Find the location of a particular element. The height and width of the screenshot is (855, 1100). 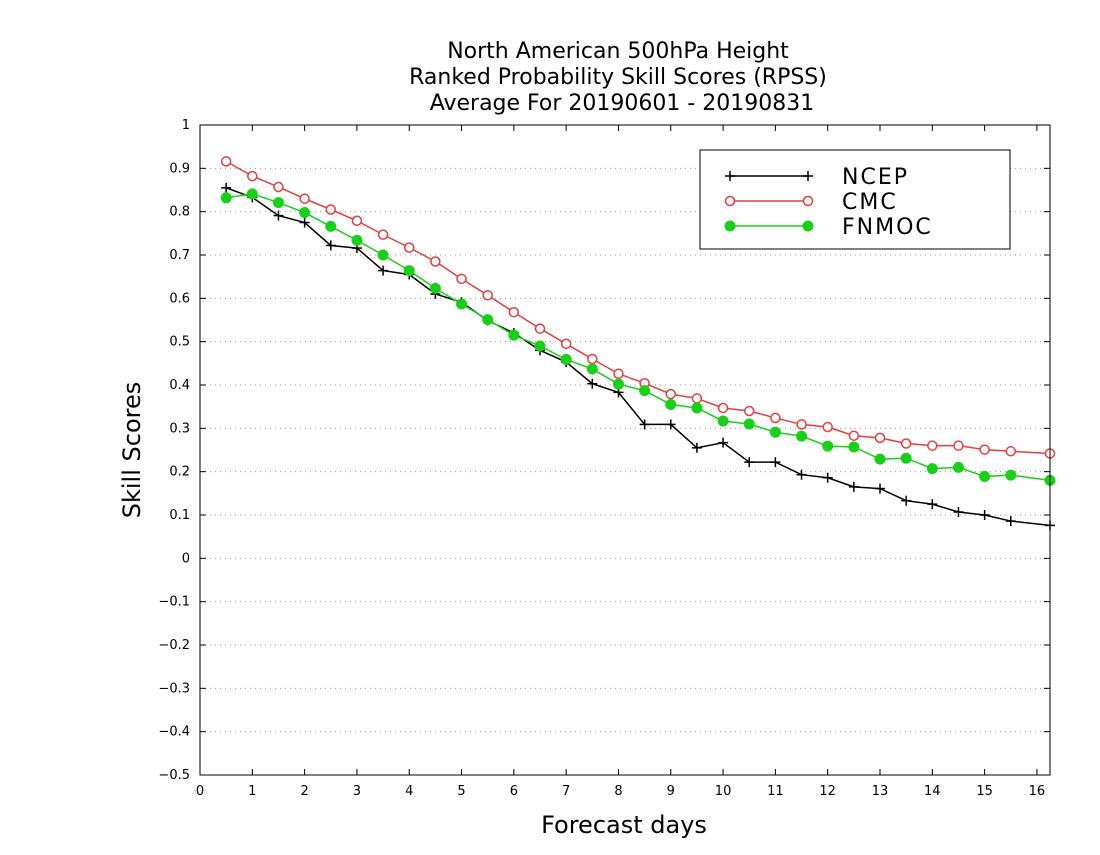

x-tick-label: 3 is located at coordinates (357, 791).